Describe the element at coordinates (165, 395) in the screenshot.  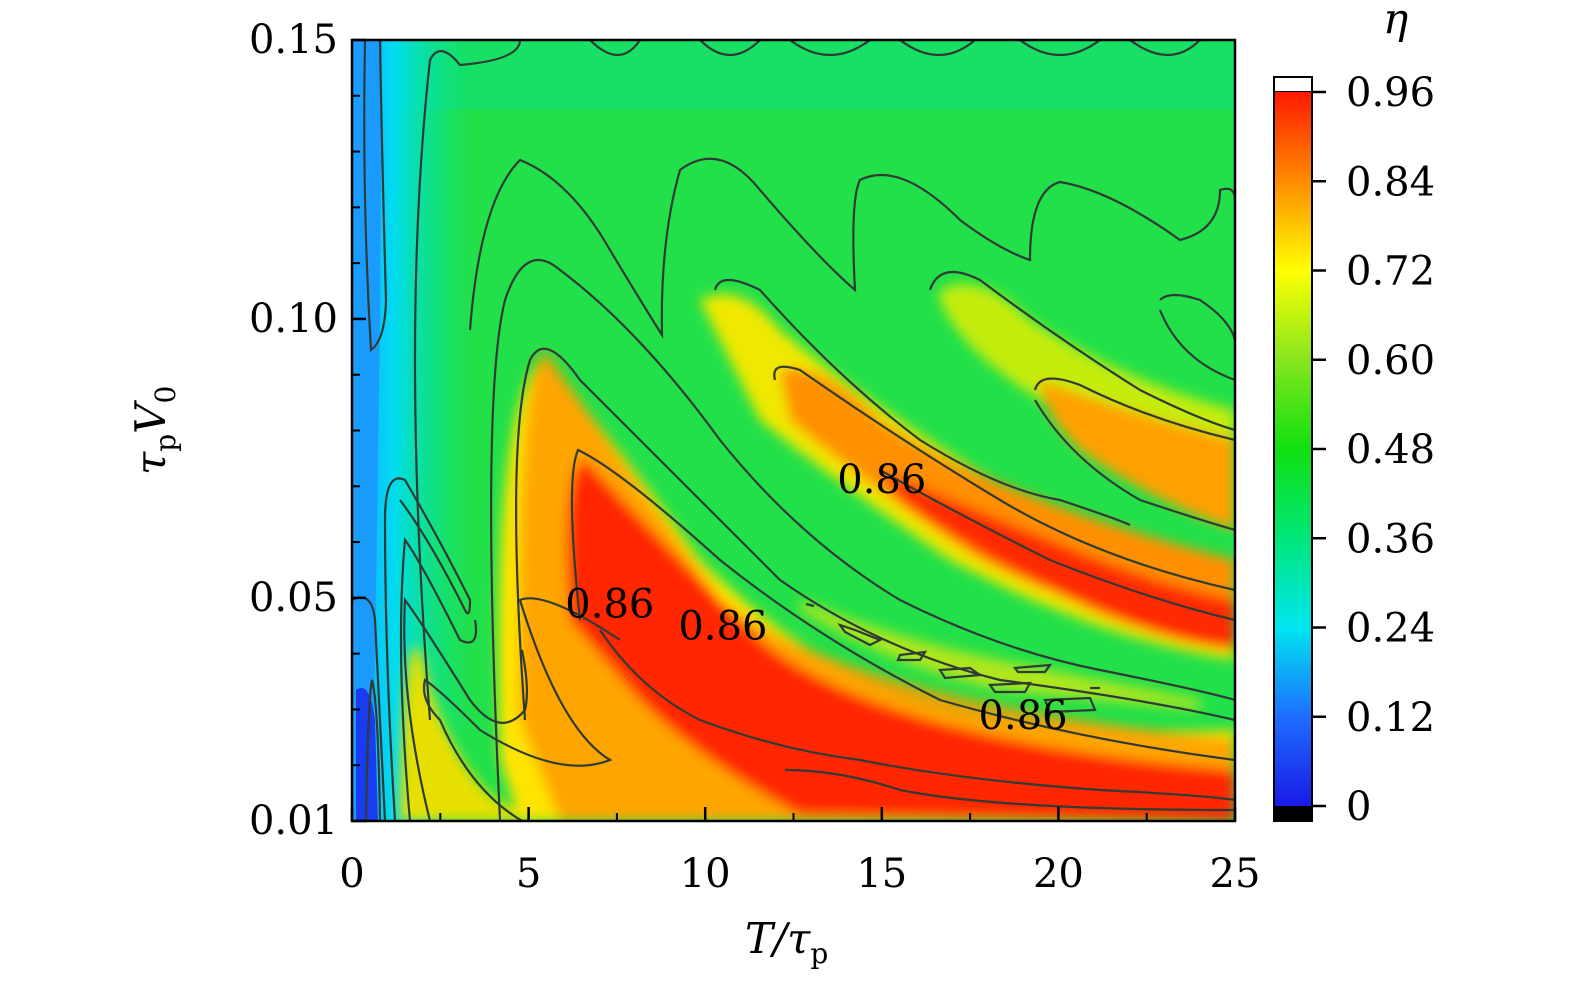
I see `y-title-sub-0: 0` at that location.